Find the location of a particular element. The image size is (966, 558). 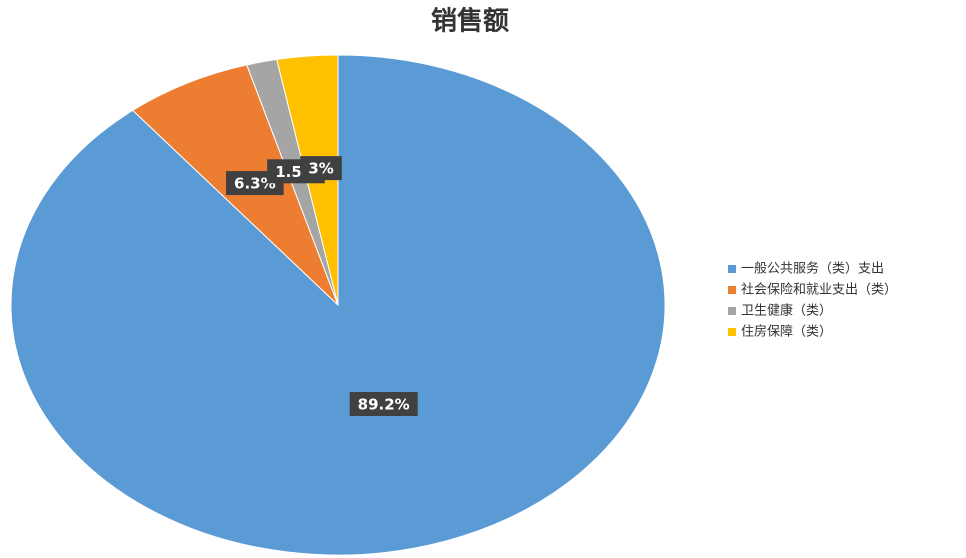

chart-title: 销售额 is located at coordinates (470, 21).